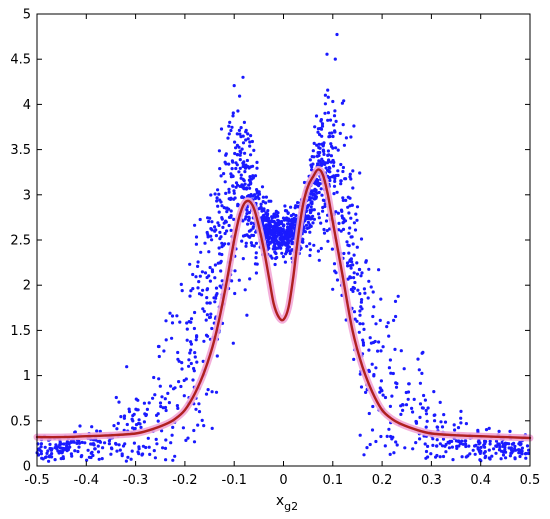  I want to click on y-tick-label: 4.5, so click(20, 60).